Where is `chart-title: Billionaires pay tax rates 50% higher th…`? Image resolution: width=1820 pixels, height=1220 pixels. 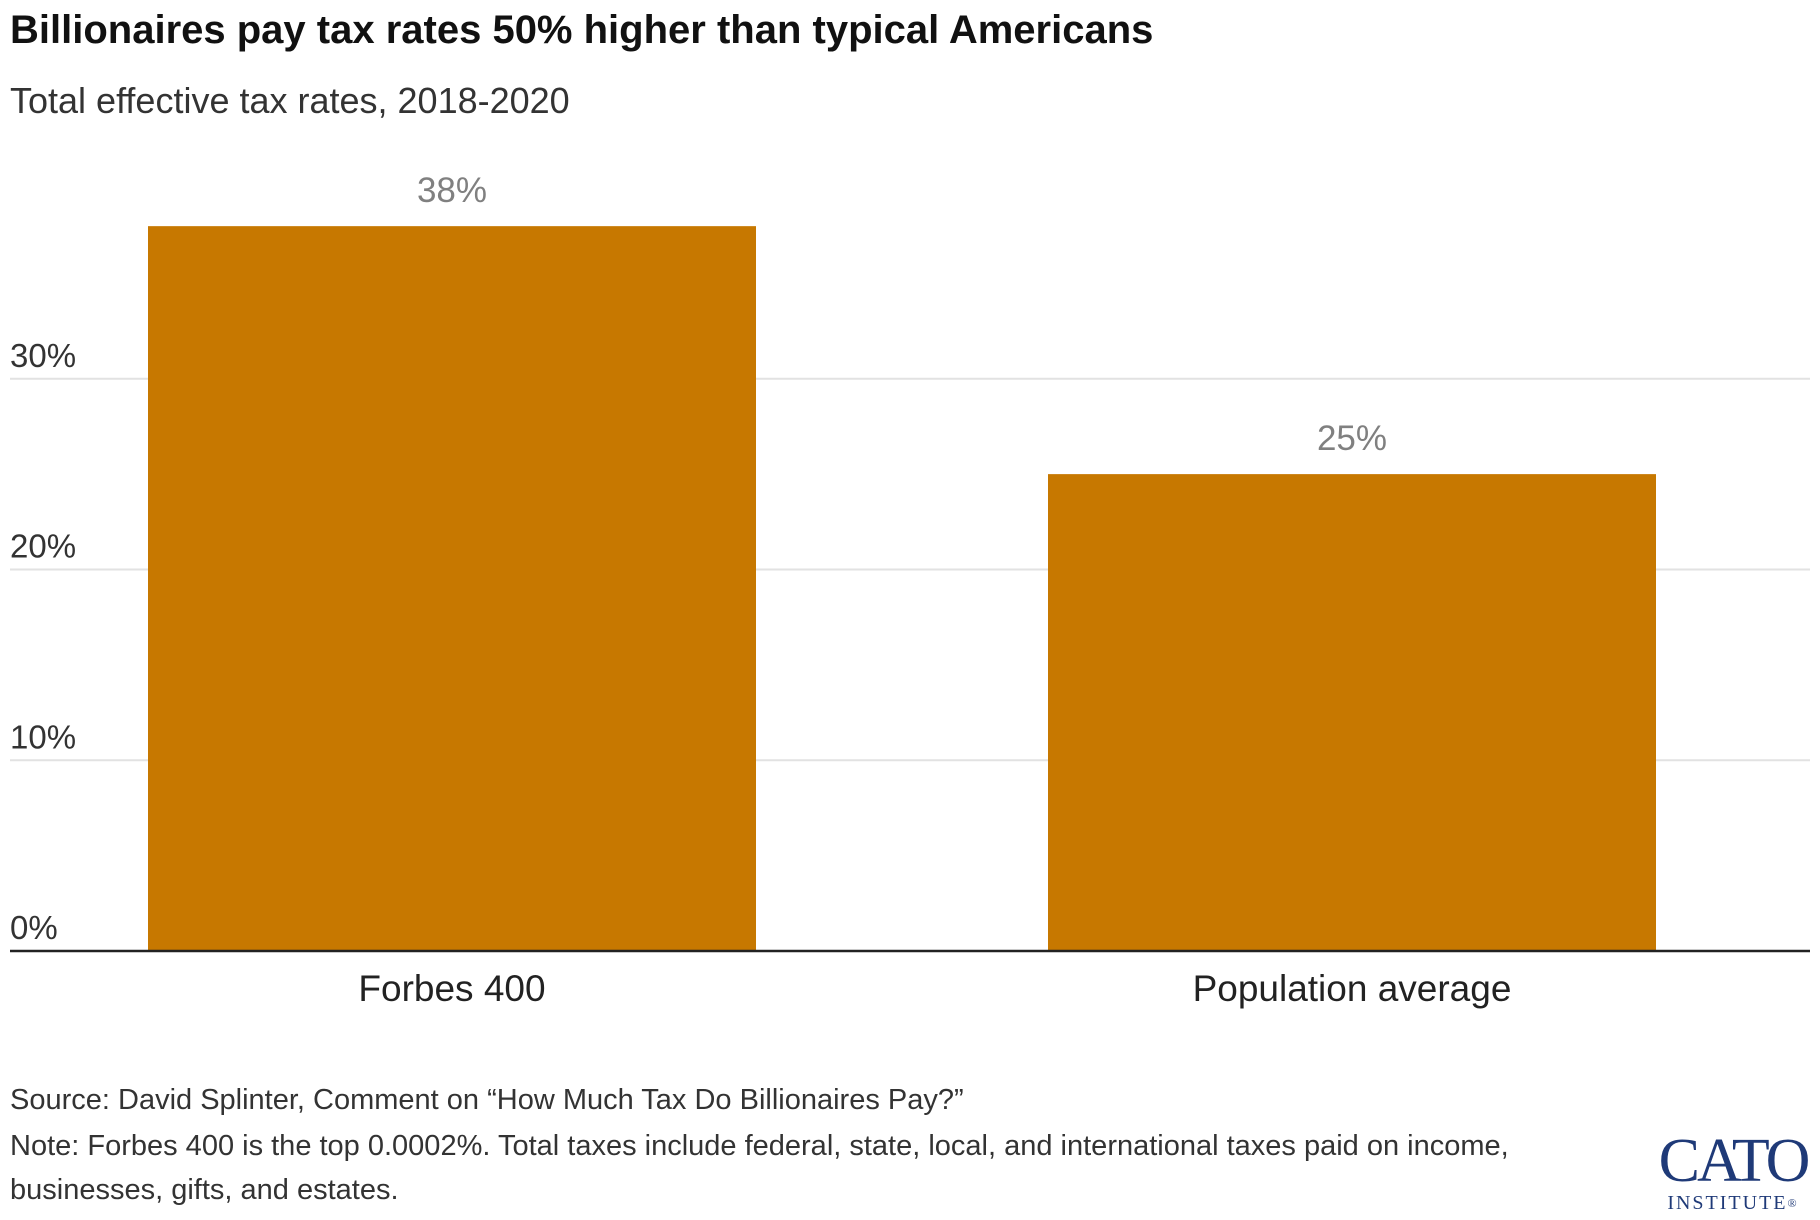 chart-title: Billionaires pay tax rates 50% higher th… is located at coordinates (582, 30).